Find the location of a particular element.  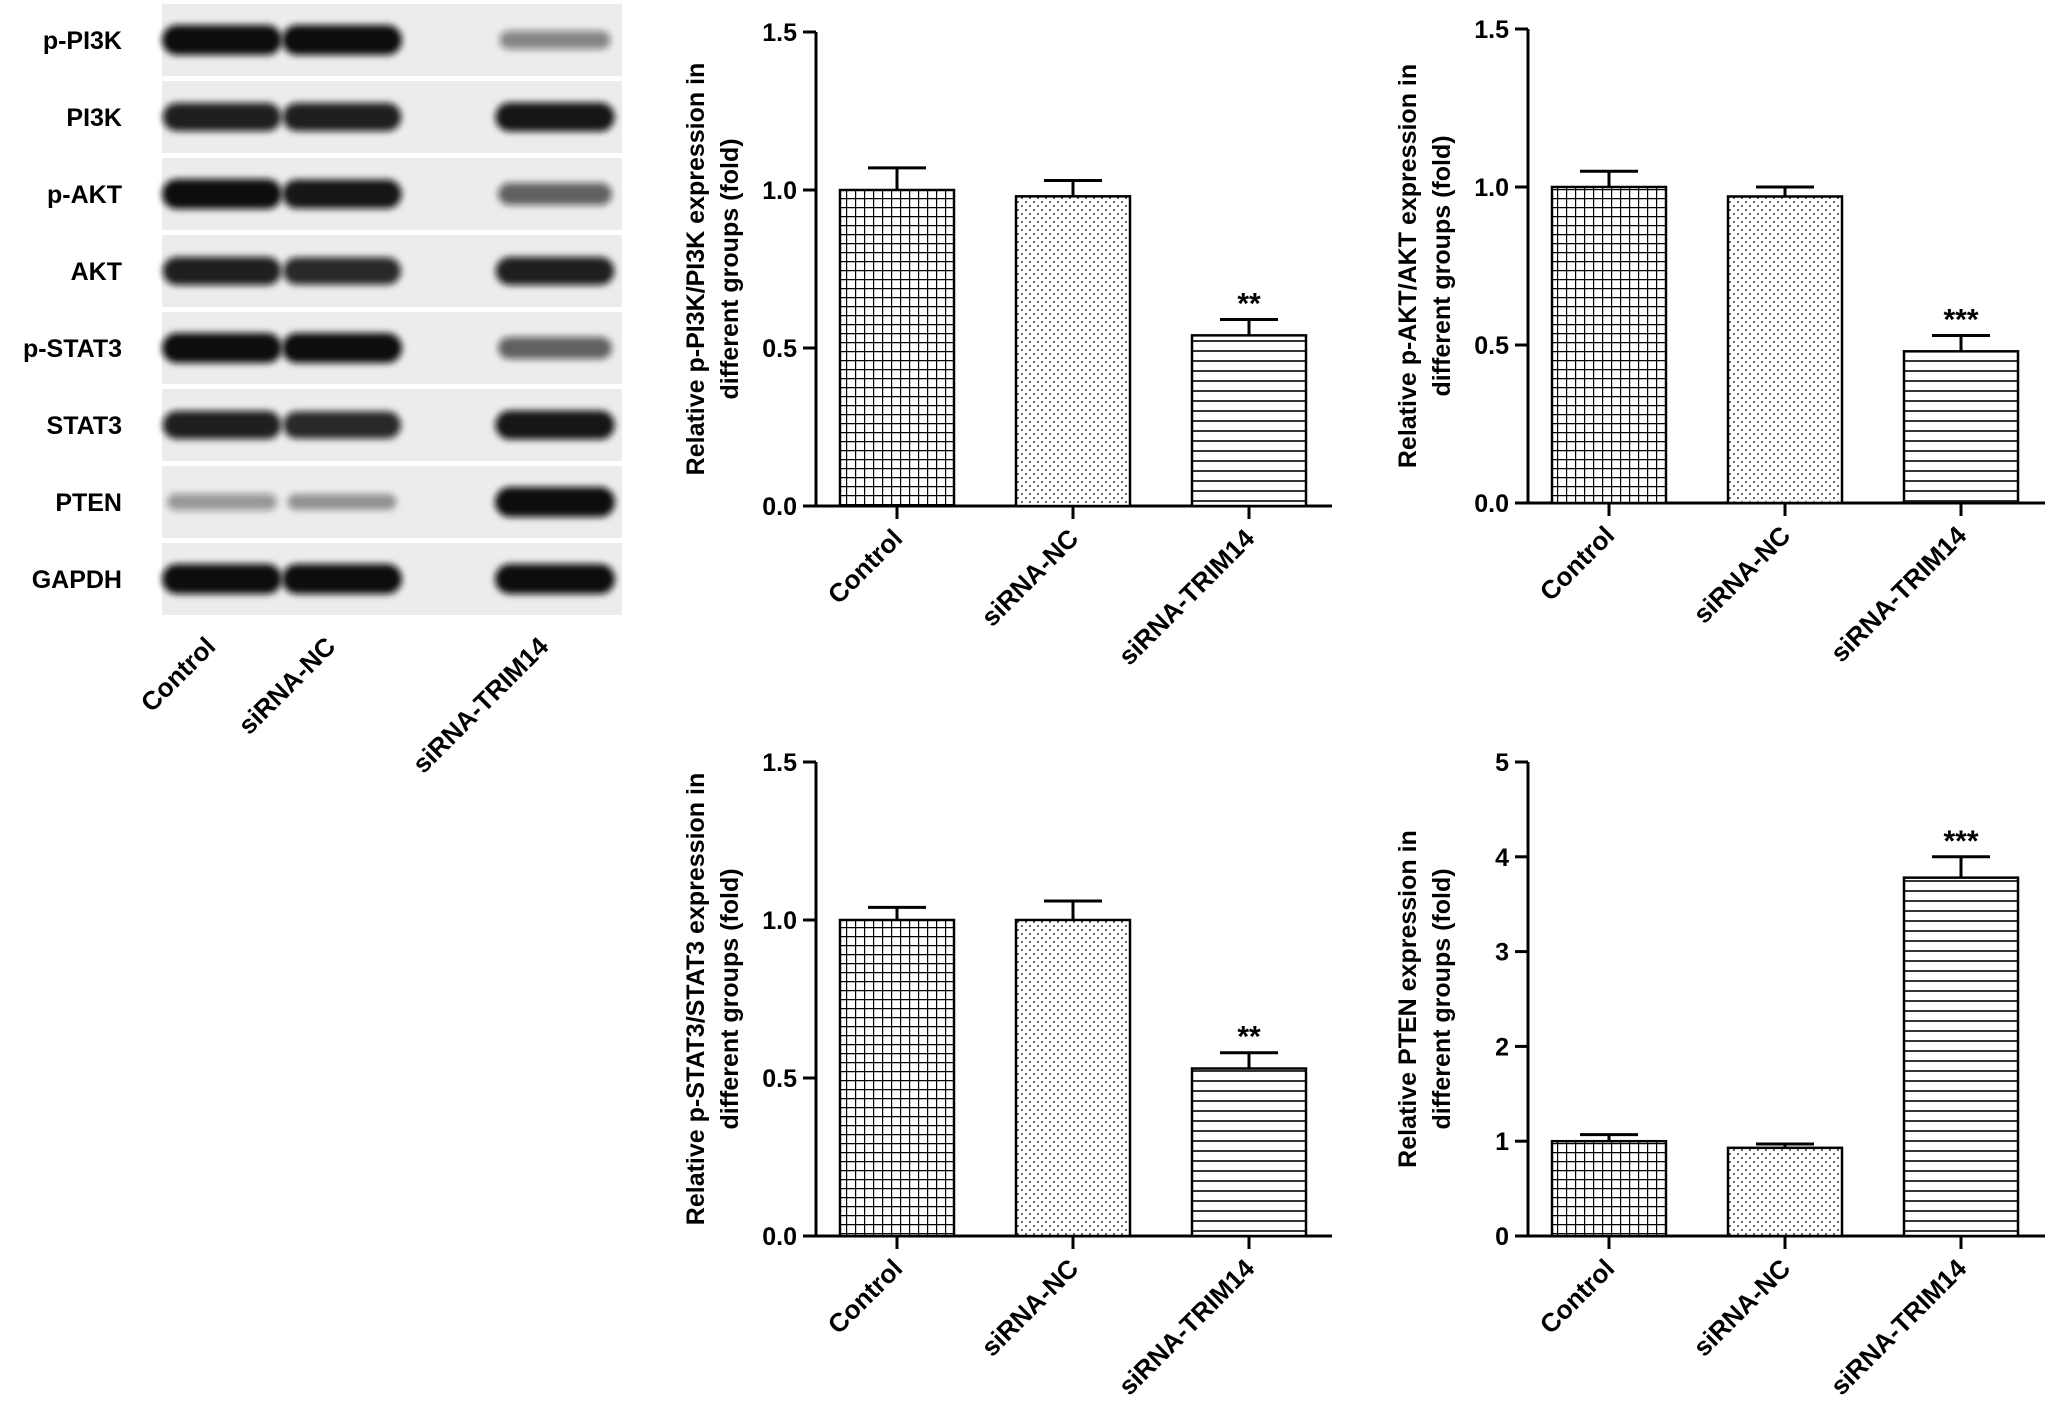

blot-band-pi3k-sirna-nc is located at coordinates (342, 117).